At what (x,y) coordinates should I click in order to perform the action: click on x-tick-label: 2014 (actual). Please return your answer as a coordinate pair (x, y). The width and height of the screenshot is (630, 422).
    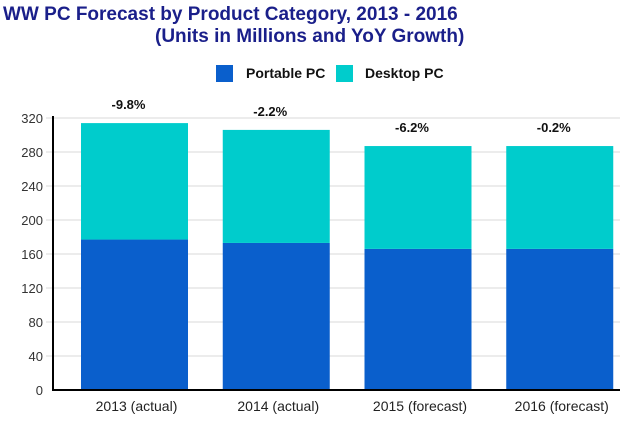
    Looking at the image, I should click on (278, 406).